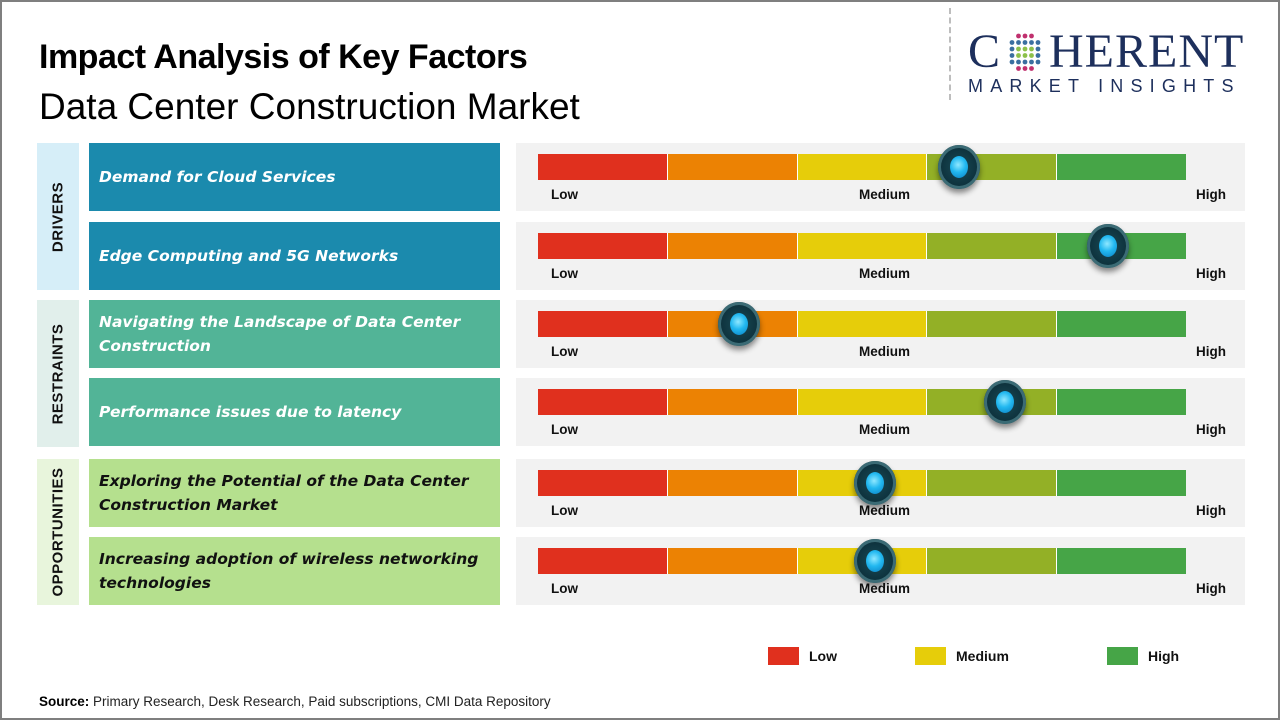 The height and width of the screenshot is (720, 1280). I want to click on category-drivers: DRIVERS, so click(58, 216).